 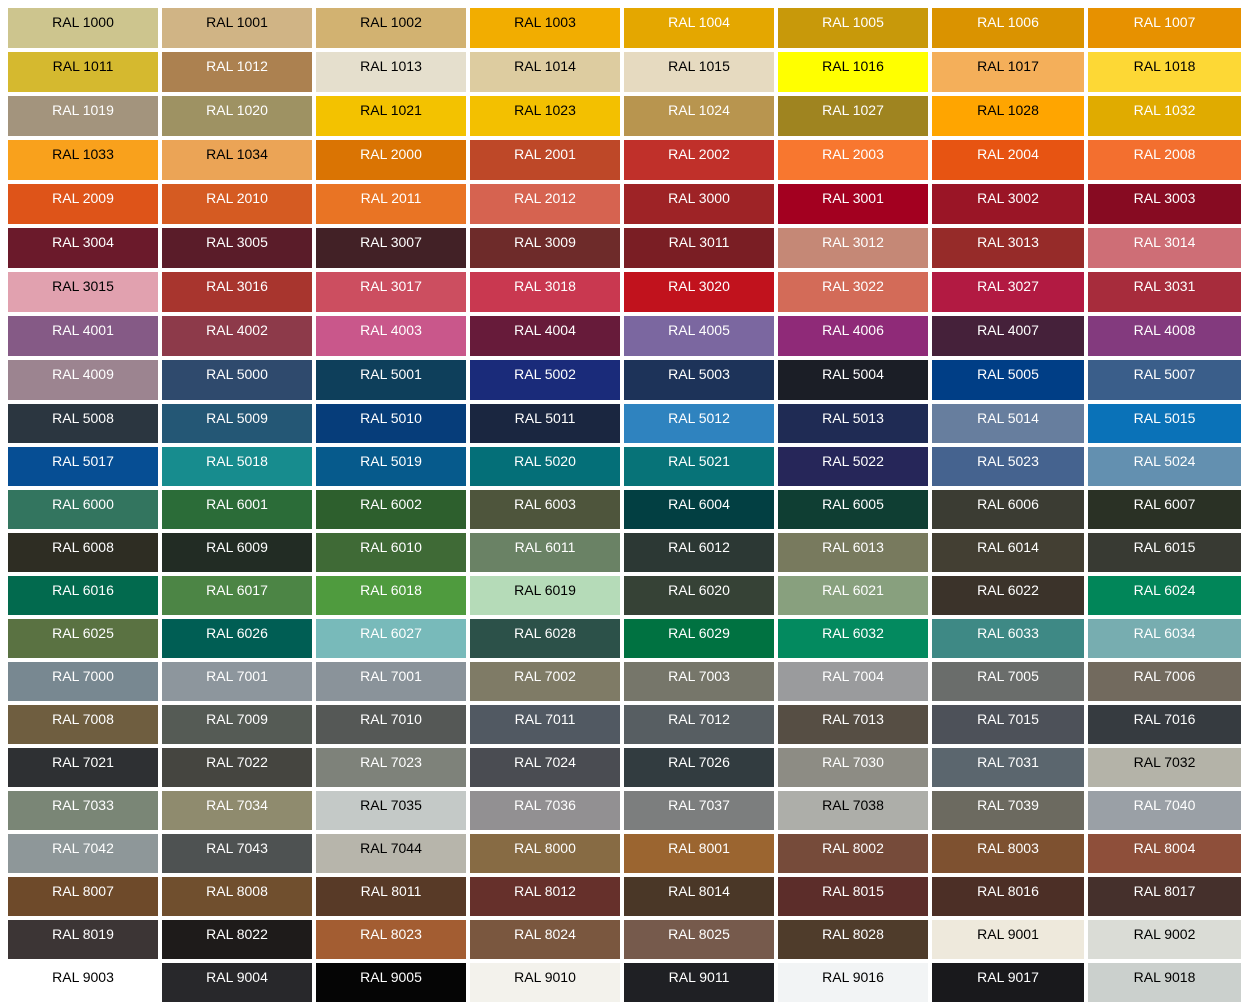 What do you see at coordinates (237, 767) in the screenshot?
I see `color-swatch-ral-7022: RAL 7022` at bounding box center [237, 767].